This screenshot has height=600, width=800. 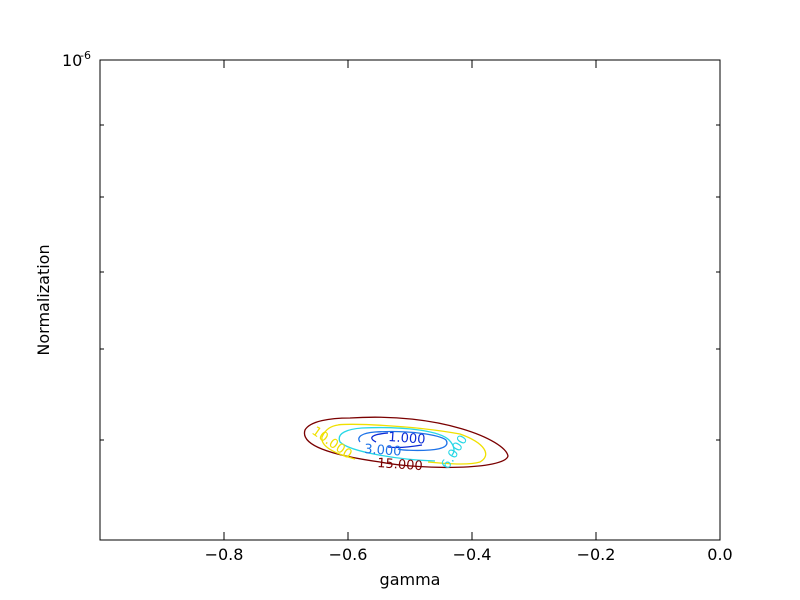 I want to click on y-tick-label-base: 10, so click(x=72, y=60).